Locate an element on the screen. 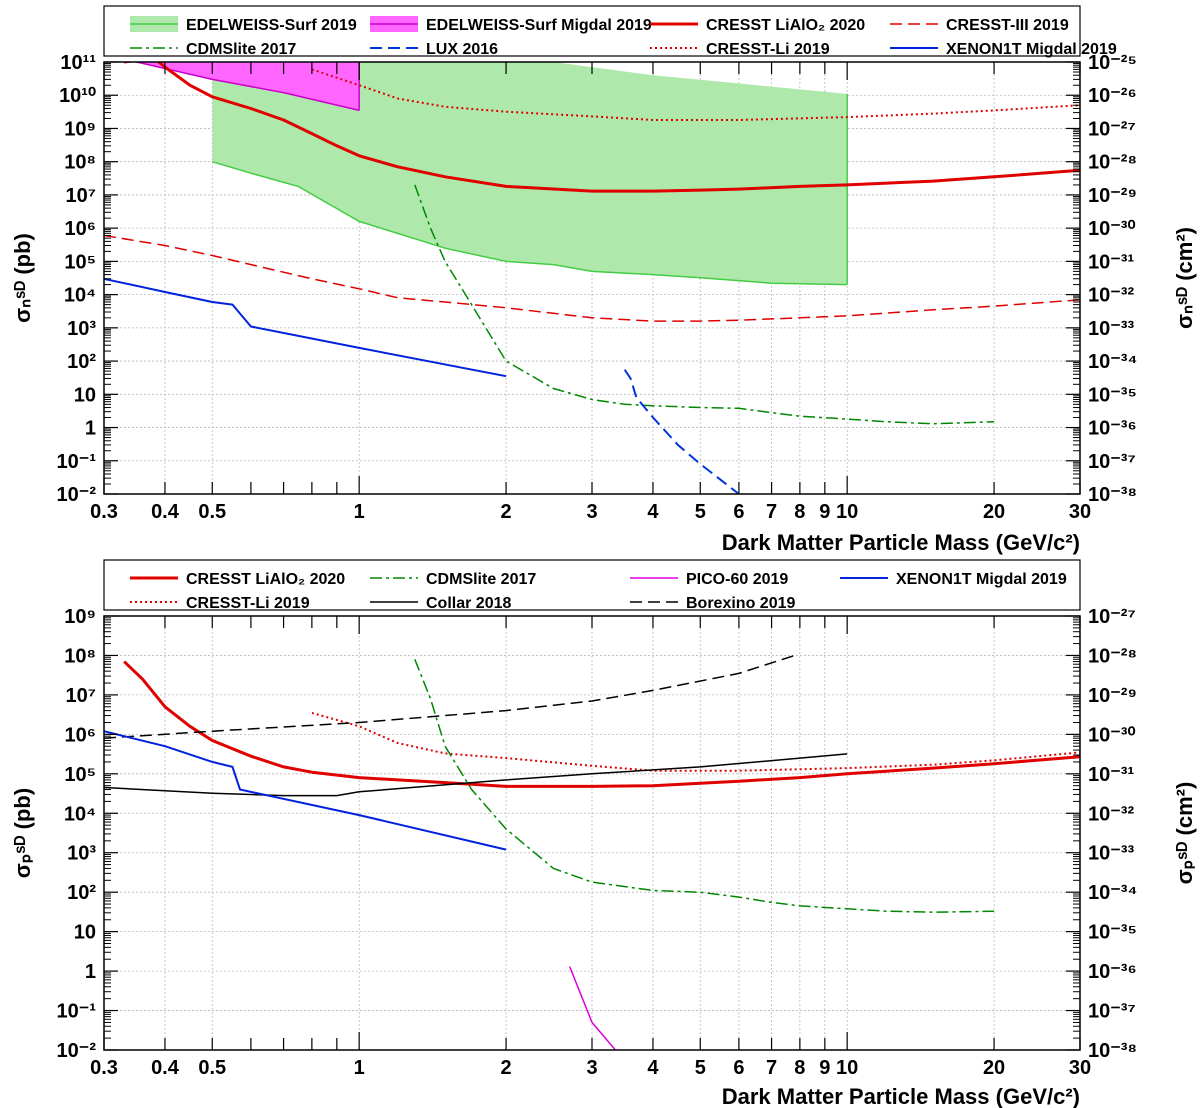  legend-box is located at coordinates (592, 585).